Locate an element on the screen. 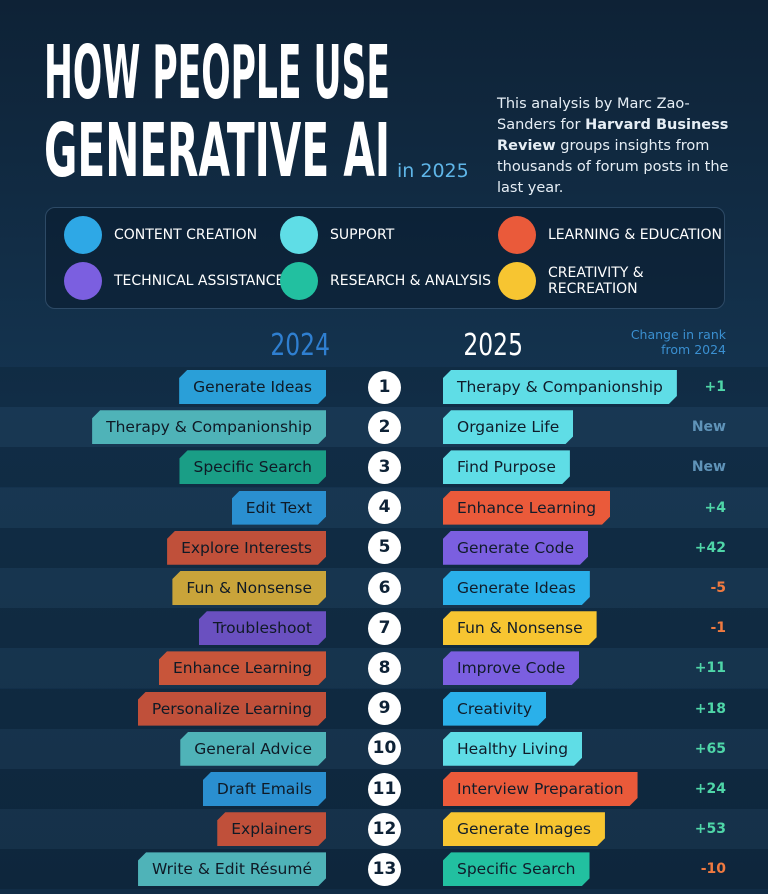 Image resolution: width=768 pixels, height=894 pixels. title-suffix: in 2025 is located at coordinates (433, 171).